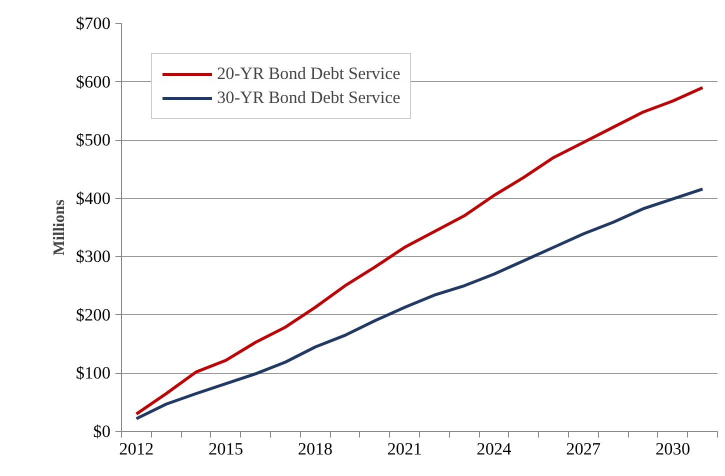  Describe the element at coordinates (93, 140) in the screenshot. I see `y-tick-label: $500` at that location.